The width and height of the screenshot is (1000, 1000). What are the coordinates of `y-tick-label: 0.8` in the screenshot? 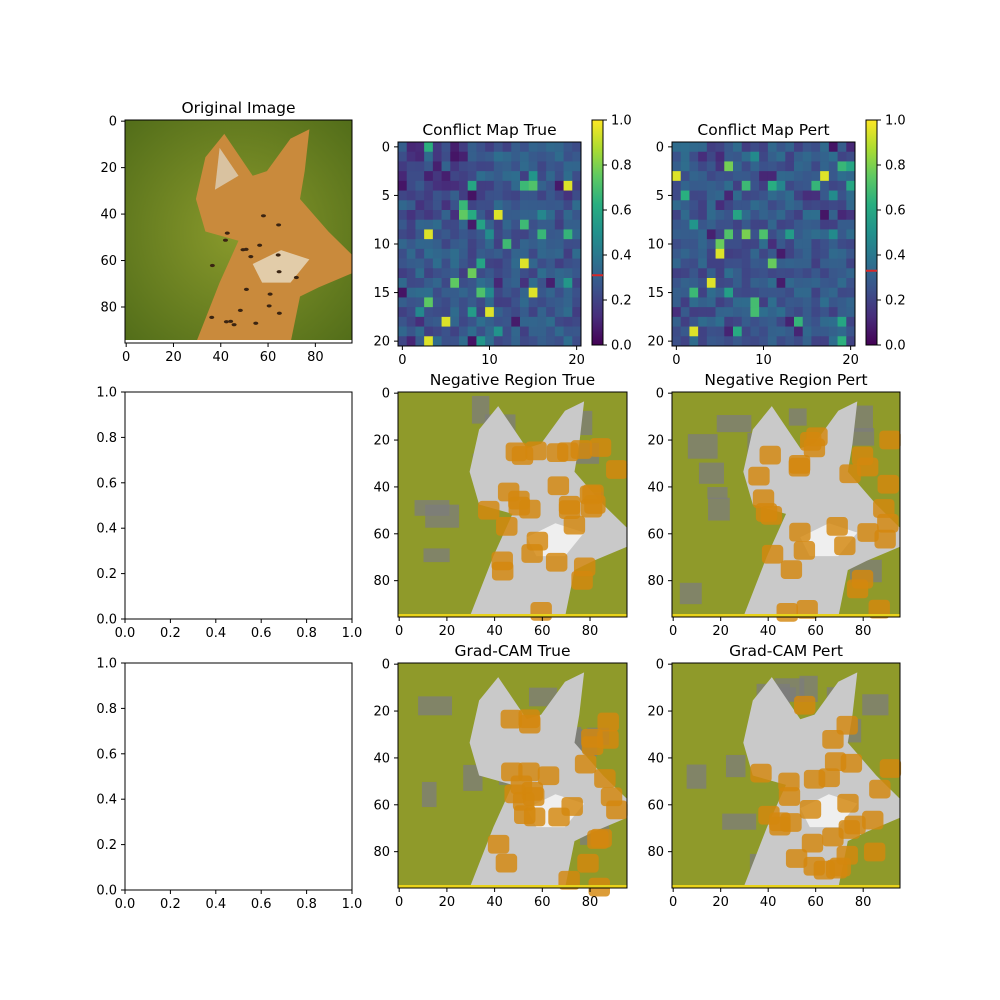 It's located at (106, 438).